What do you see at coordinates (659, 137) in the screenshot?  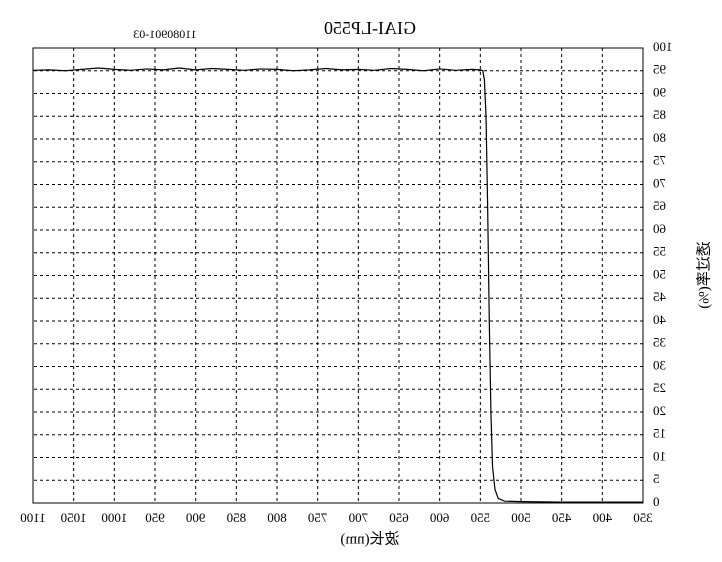 I see `y-tick-label: 80` at bounding box center [659, 137].